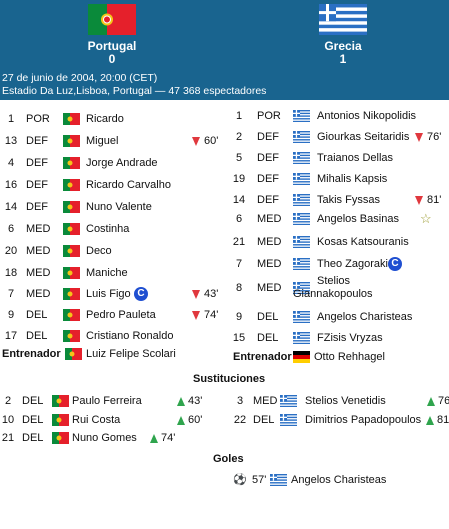  I want to click on player-row: 1 POR Antonios Nikopolidis, so click(339, 116).